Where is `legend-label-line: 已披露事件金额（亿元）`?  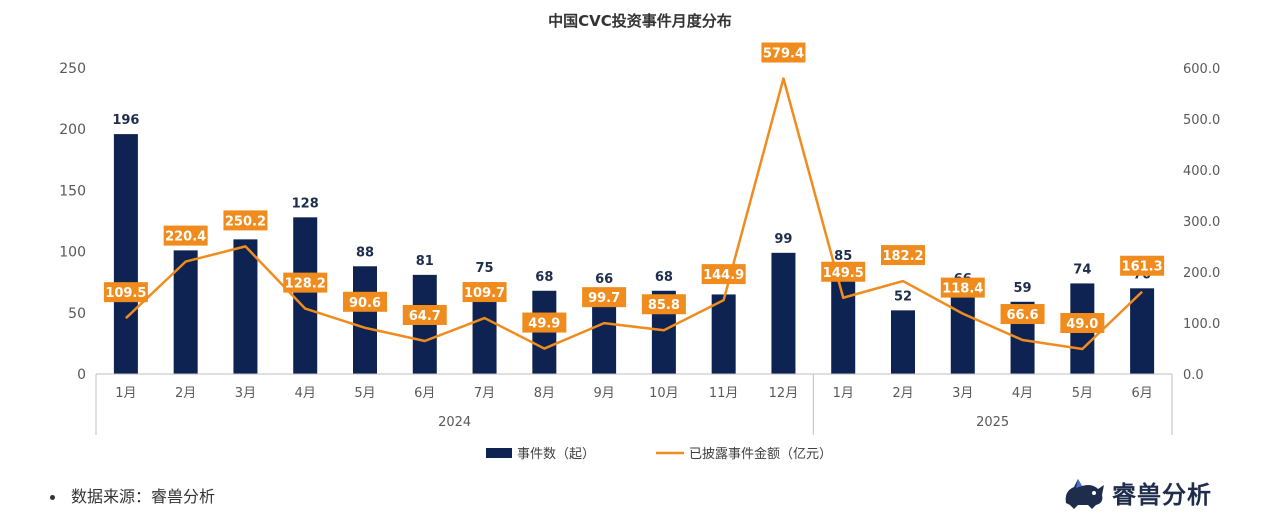 legend-label-line: 已披露事件金额（亿元） is located at coordinates (760, 454).